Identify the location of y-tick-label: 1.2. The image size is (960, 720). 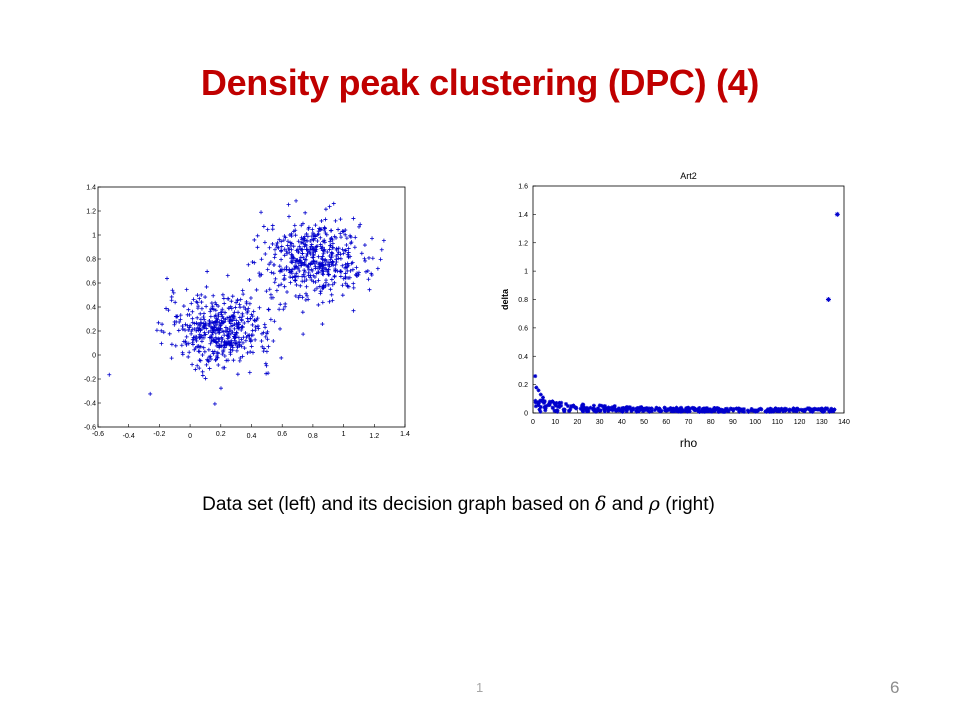
(523, 243).